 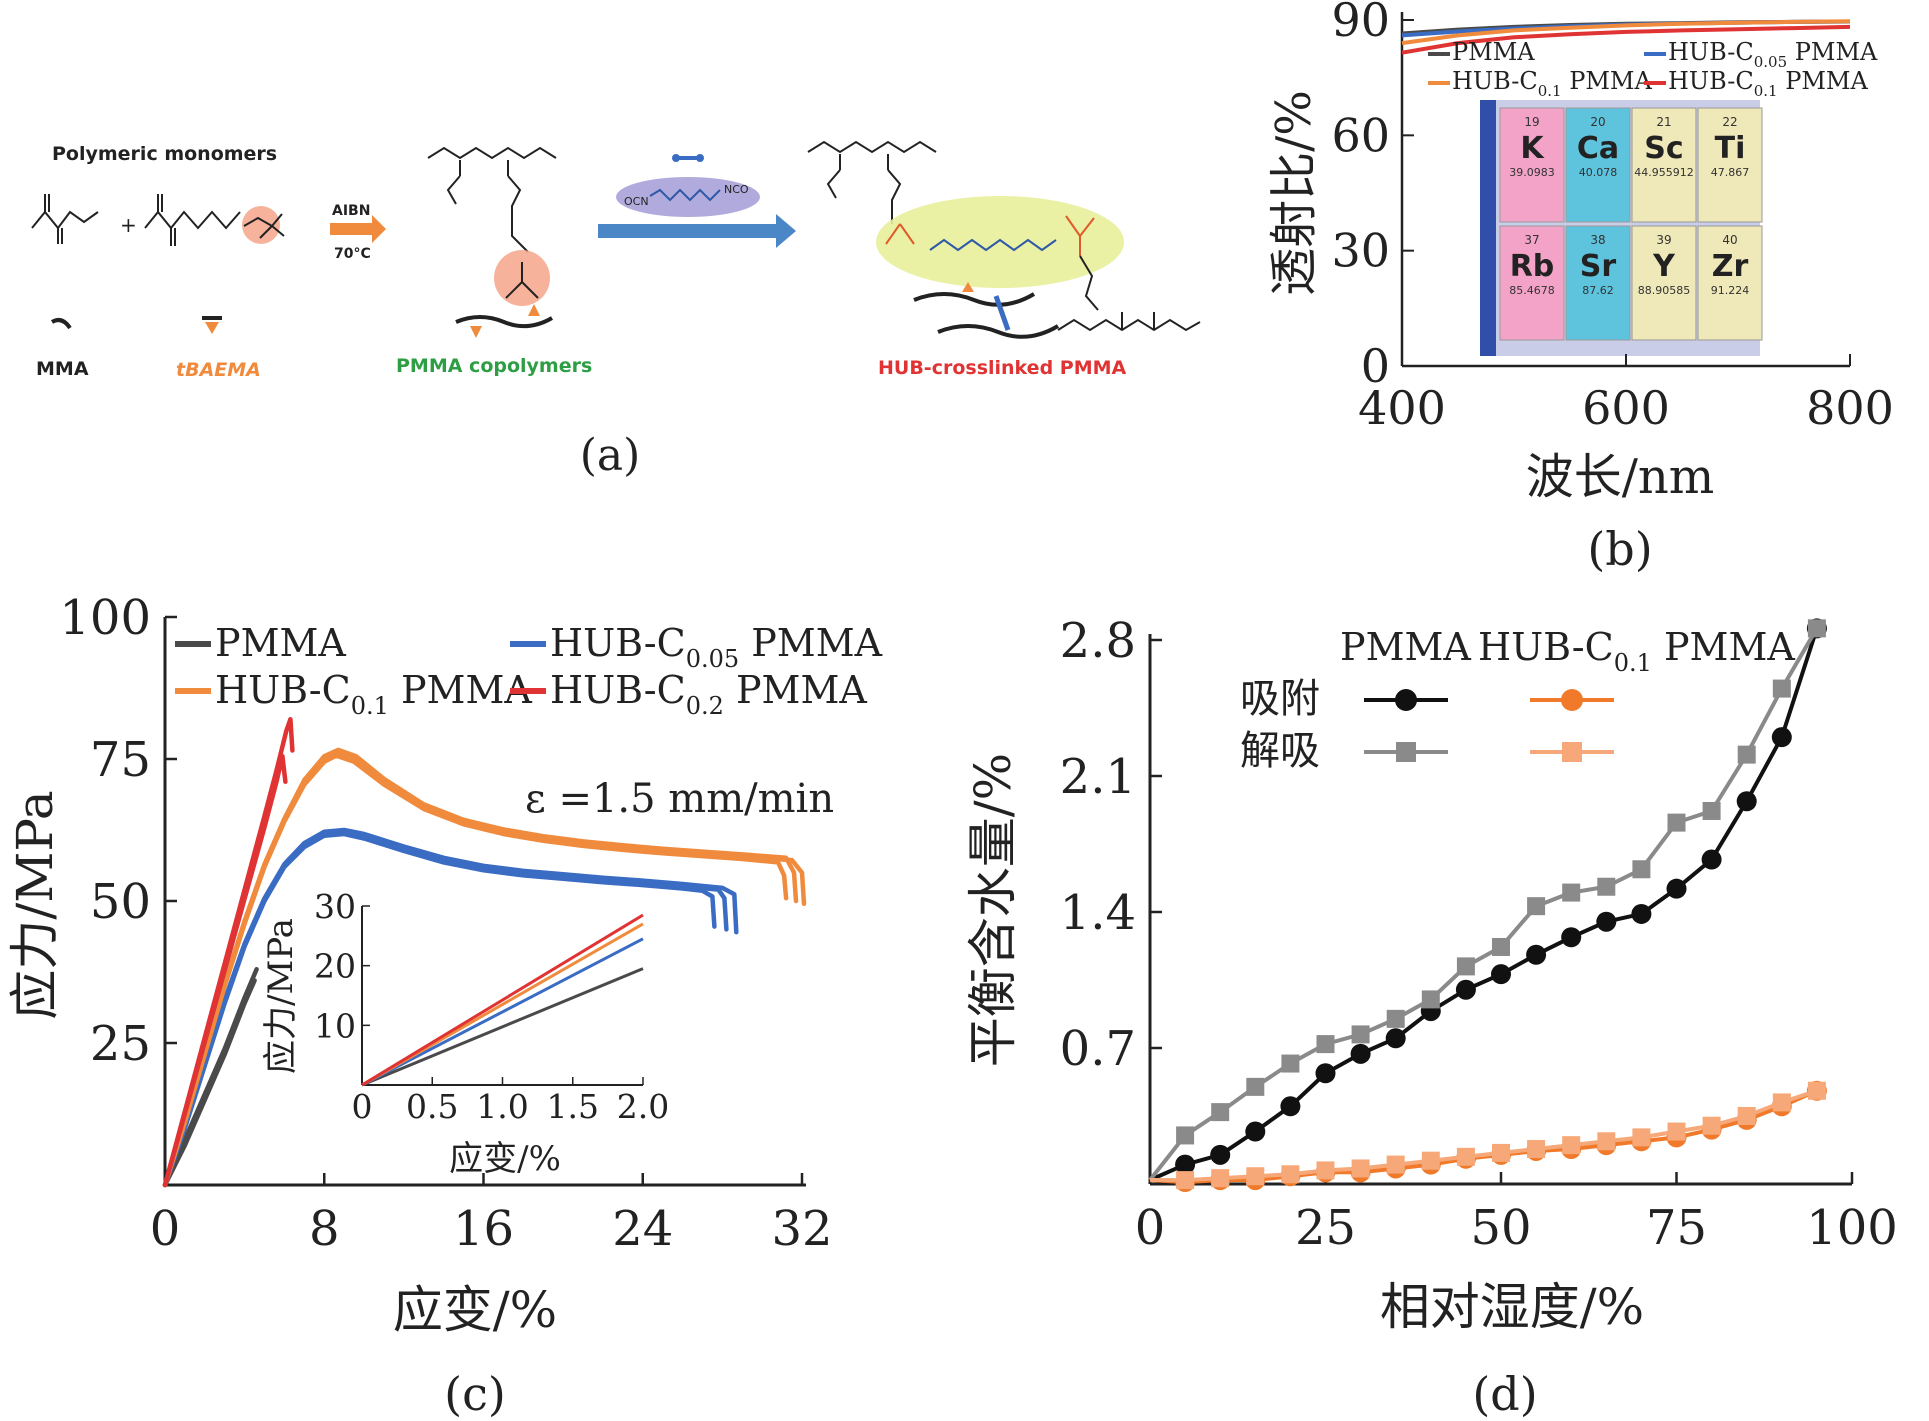 What do you see at coordinates (968, 287) in the screenshot?
I see `product-tbaema-marker` at bounding box center [968, 287].